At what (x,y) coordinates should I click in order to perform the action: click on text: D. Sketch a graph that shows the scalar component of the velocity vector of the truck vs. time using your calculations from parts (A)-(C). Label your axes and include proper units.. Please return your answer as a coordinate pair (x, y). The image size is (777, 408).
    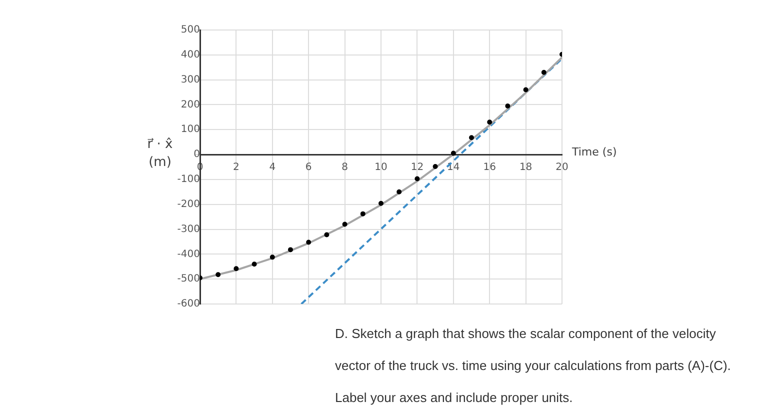
    Looking at the image, I should click on (533, 365).